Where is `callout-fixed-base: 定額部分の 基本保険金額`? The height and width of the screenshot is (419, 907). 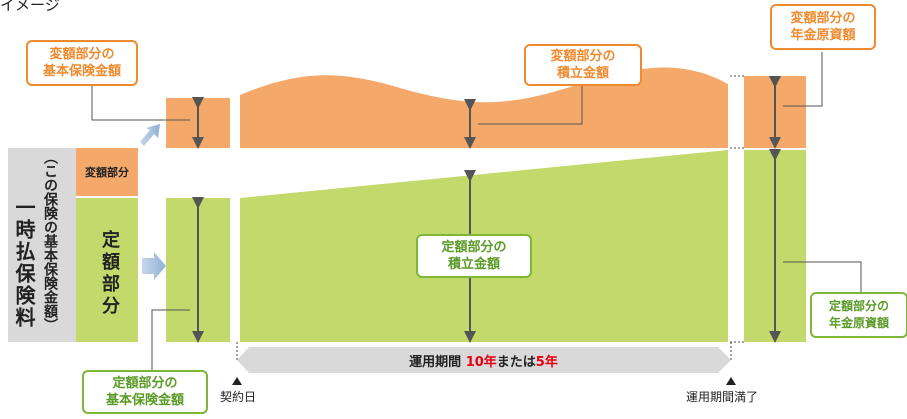
callout-fixed-base: 定額部分の 基本保険金額 is located at coordinates (145, 392).